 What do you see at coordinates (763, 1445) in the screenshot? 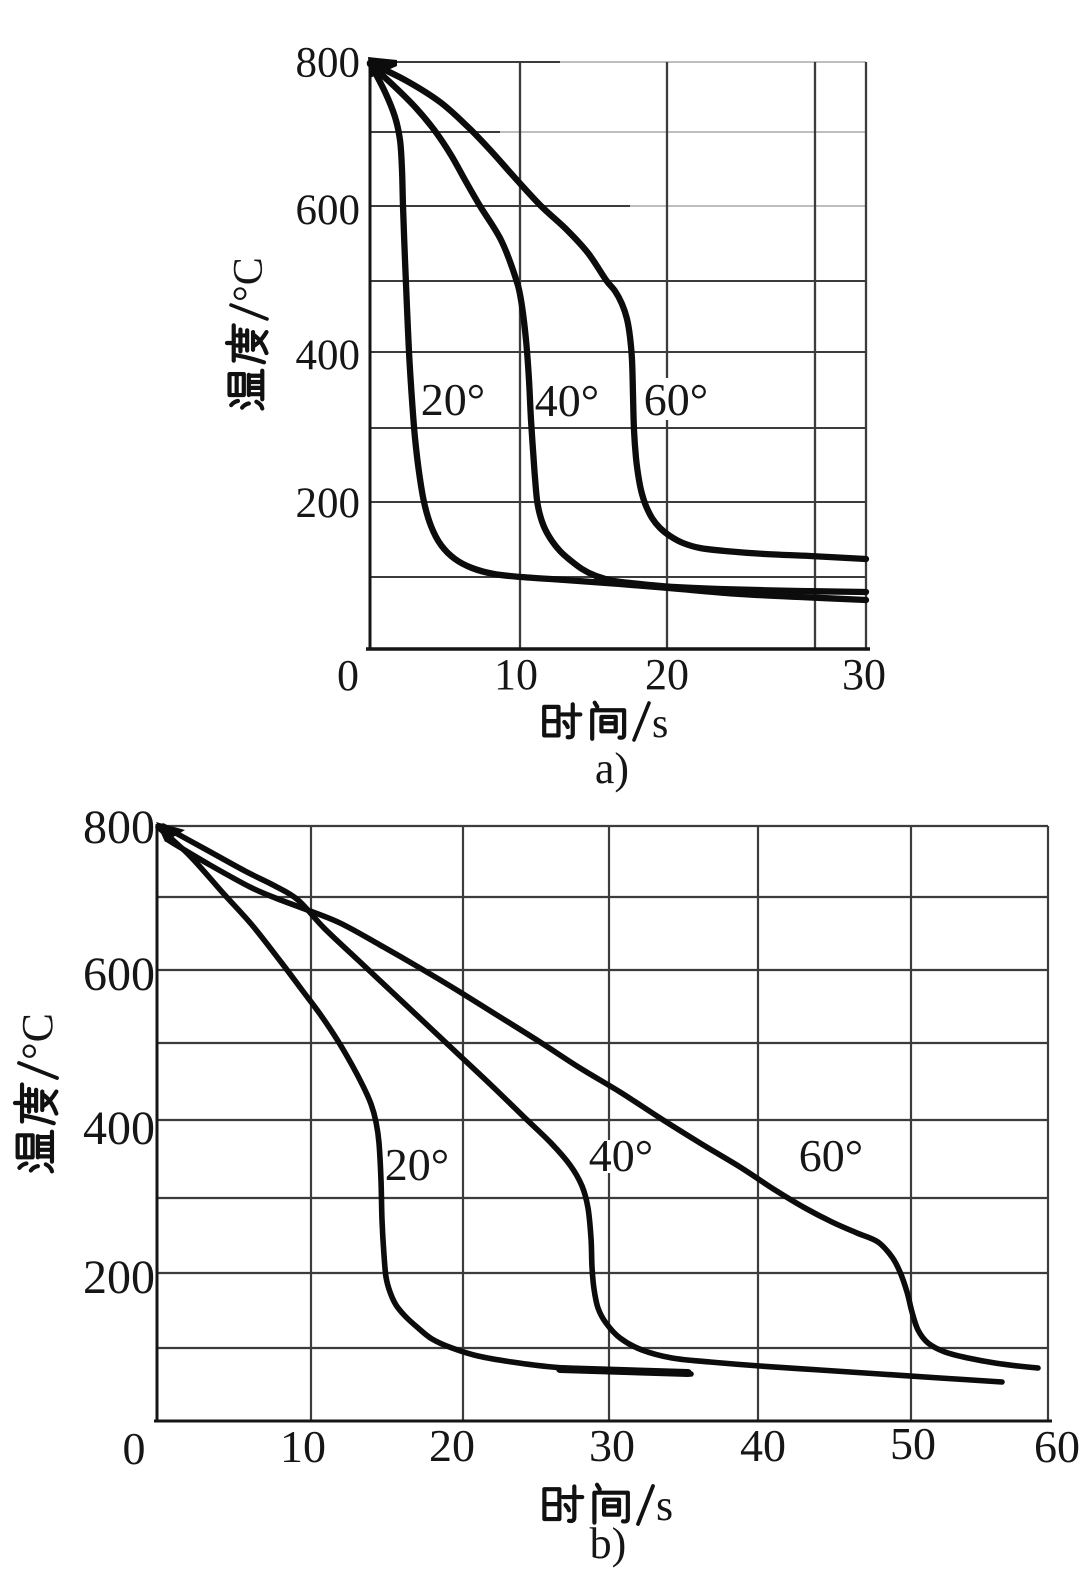
I see `svg-text: 40` at bounding box center [763, 1445].